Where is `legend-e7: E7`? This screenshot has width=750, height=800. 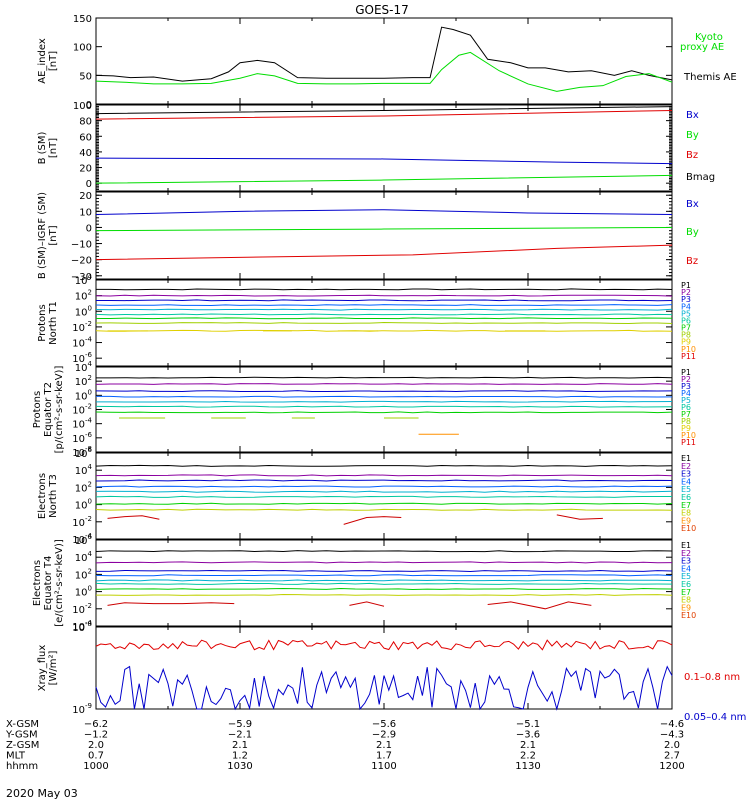 legend-e7: E7 is located at coordinates (686, 505).